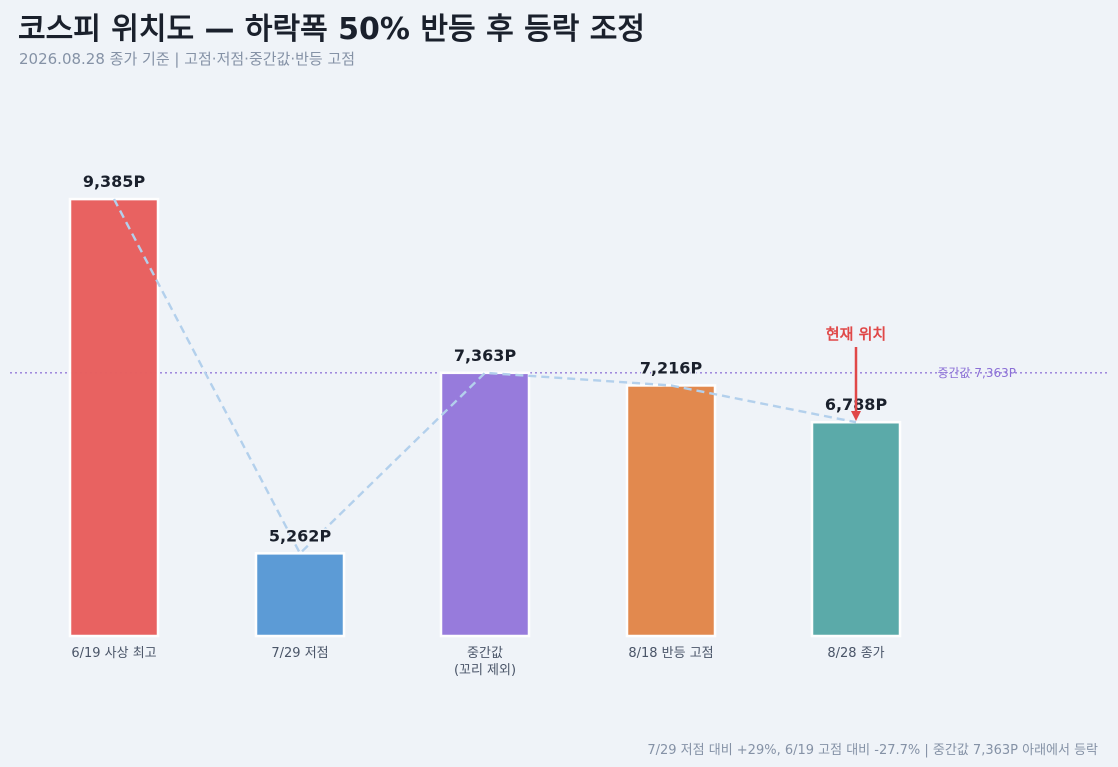 Image resolution: width=1118 pixels, height=767 pixels. What do you see at coordinates (856, 334) in the screenshot?
I see `annotation-label: 현재 위치` at bounding box center [856, 334].